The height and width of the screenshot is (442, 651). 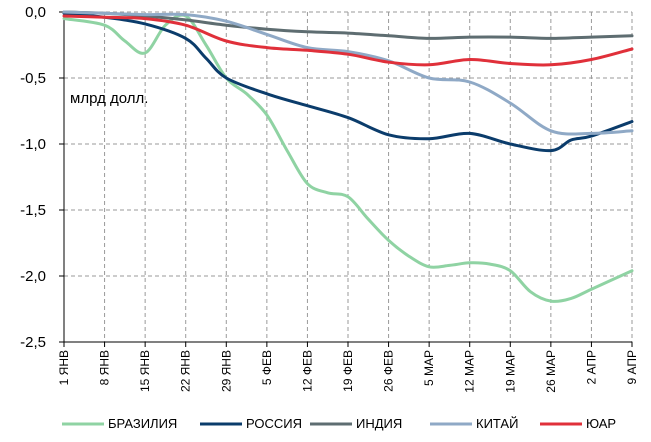 What do you see at coordinates (307, 371) in the screenshot?
I see `x-tick-label: 12 ФЕВ` at bounding box center [307, 371].